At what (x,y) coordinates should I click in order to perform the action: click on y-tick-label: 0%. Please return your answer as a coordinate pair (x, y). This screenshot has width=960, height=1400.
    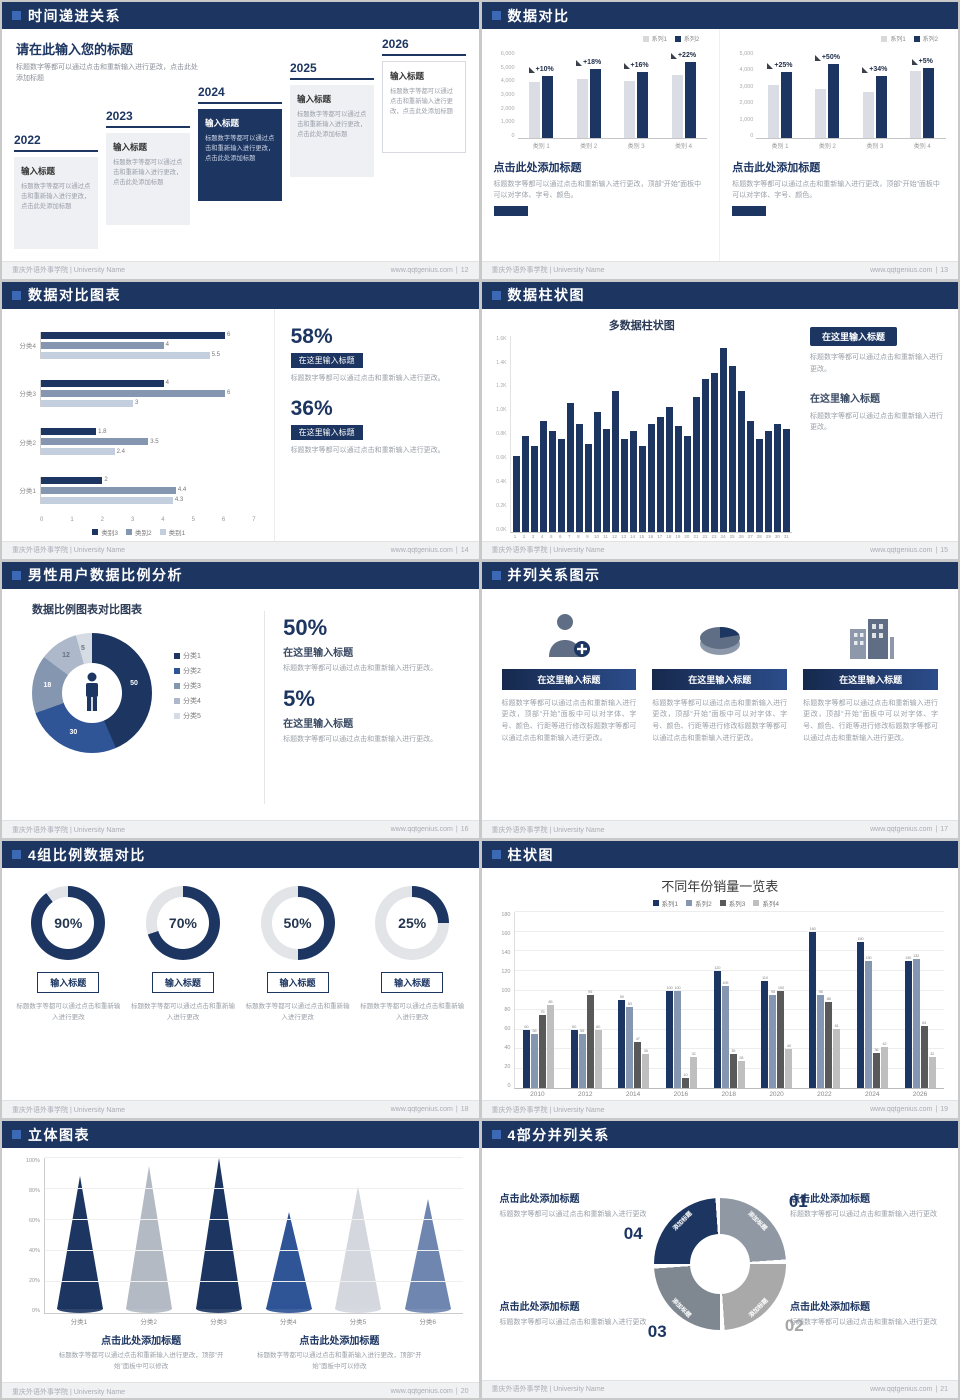
    Looking at the image, I should click on (36, 1311).